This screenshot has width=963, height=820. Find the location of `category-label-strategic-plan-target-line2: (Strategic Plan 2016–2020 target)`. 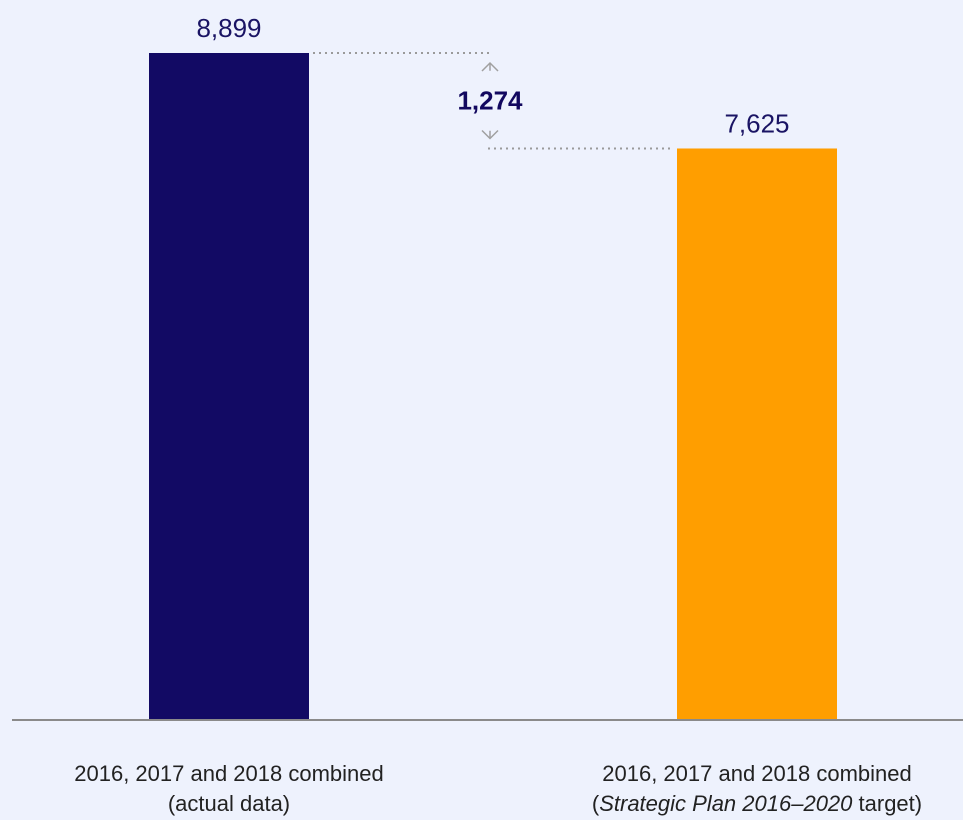

category-label-strategic-plan-target-line2: (Strategic Plan 2016–2020 target) is located at coordinates (757, 803).